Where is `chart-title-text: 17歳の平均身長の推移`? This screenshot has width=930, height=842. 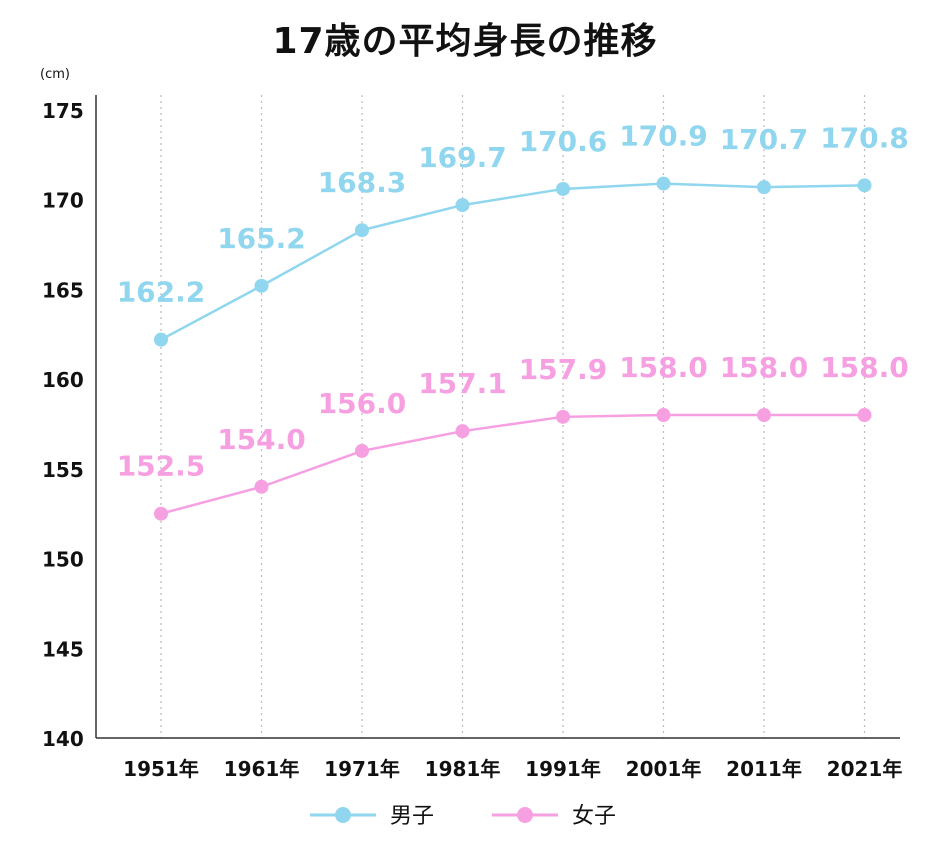
chart-title-text: 17歳の平均身長の推移 is located at coordinates (465, 41).